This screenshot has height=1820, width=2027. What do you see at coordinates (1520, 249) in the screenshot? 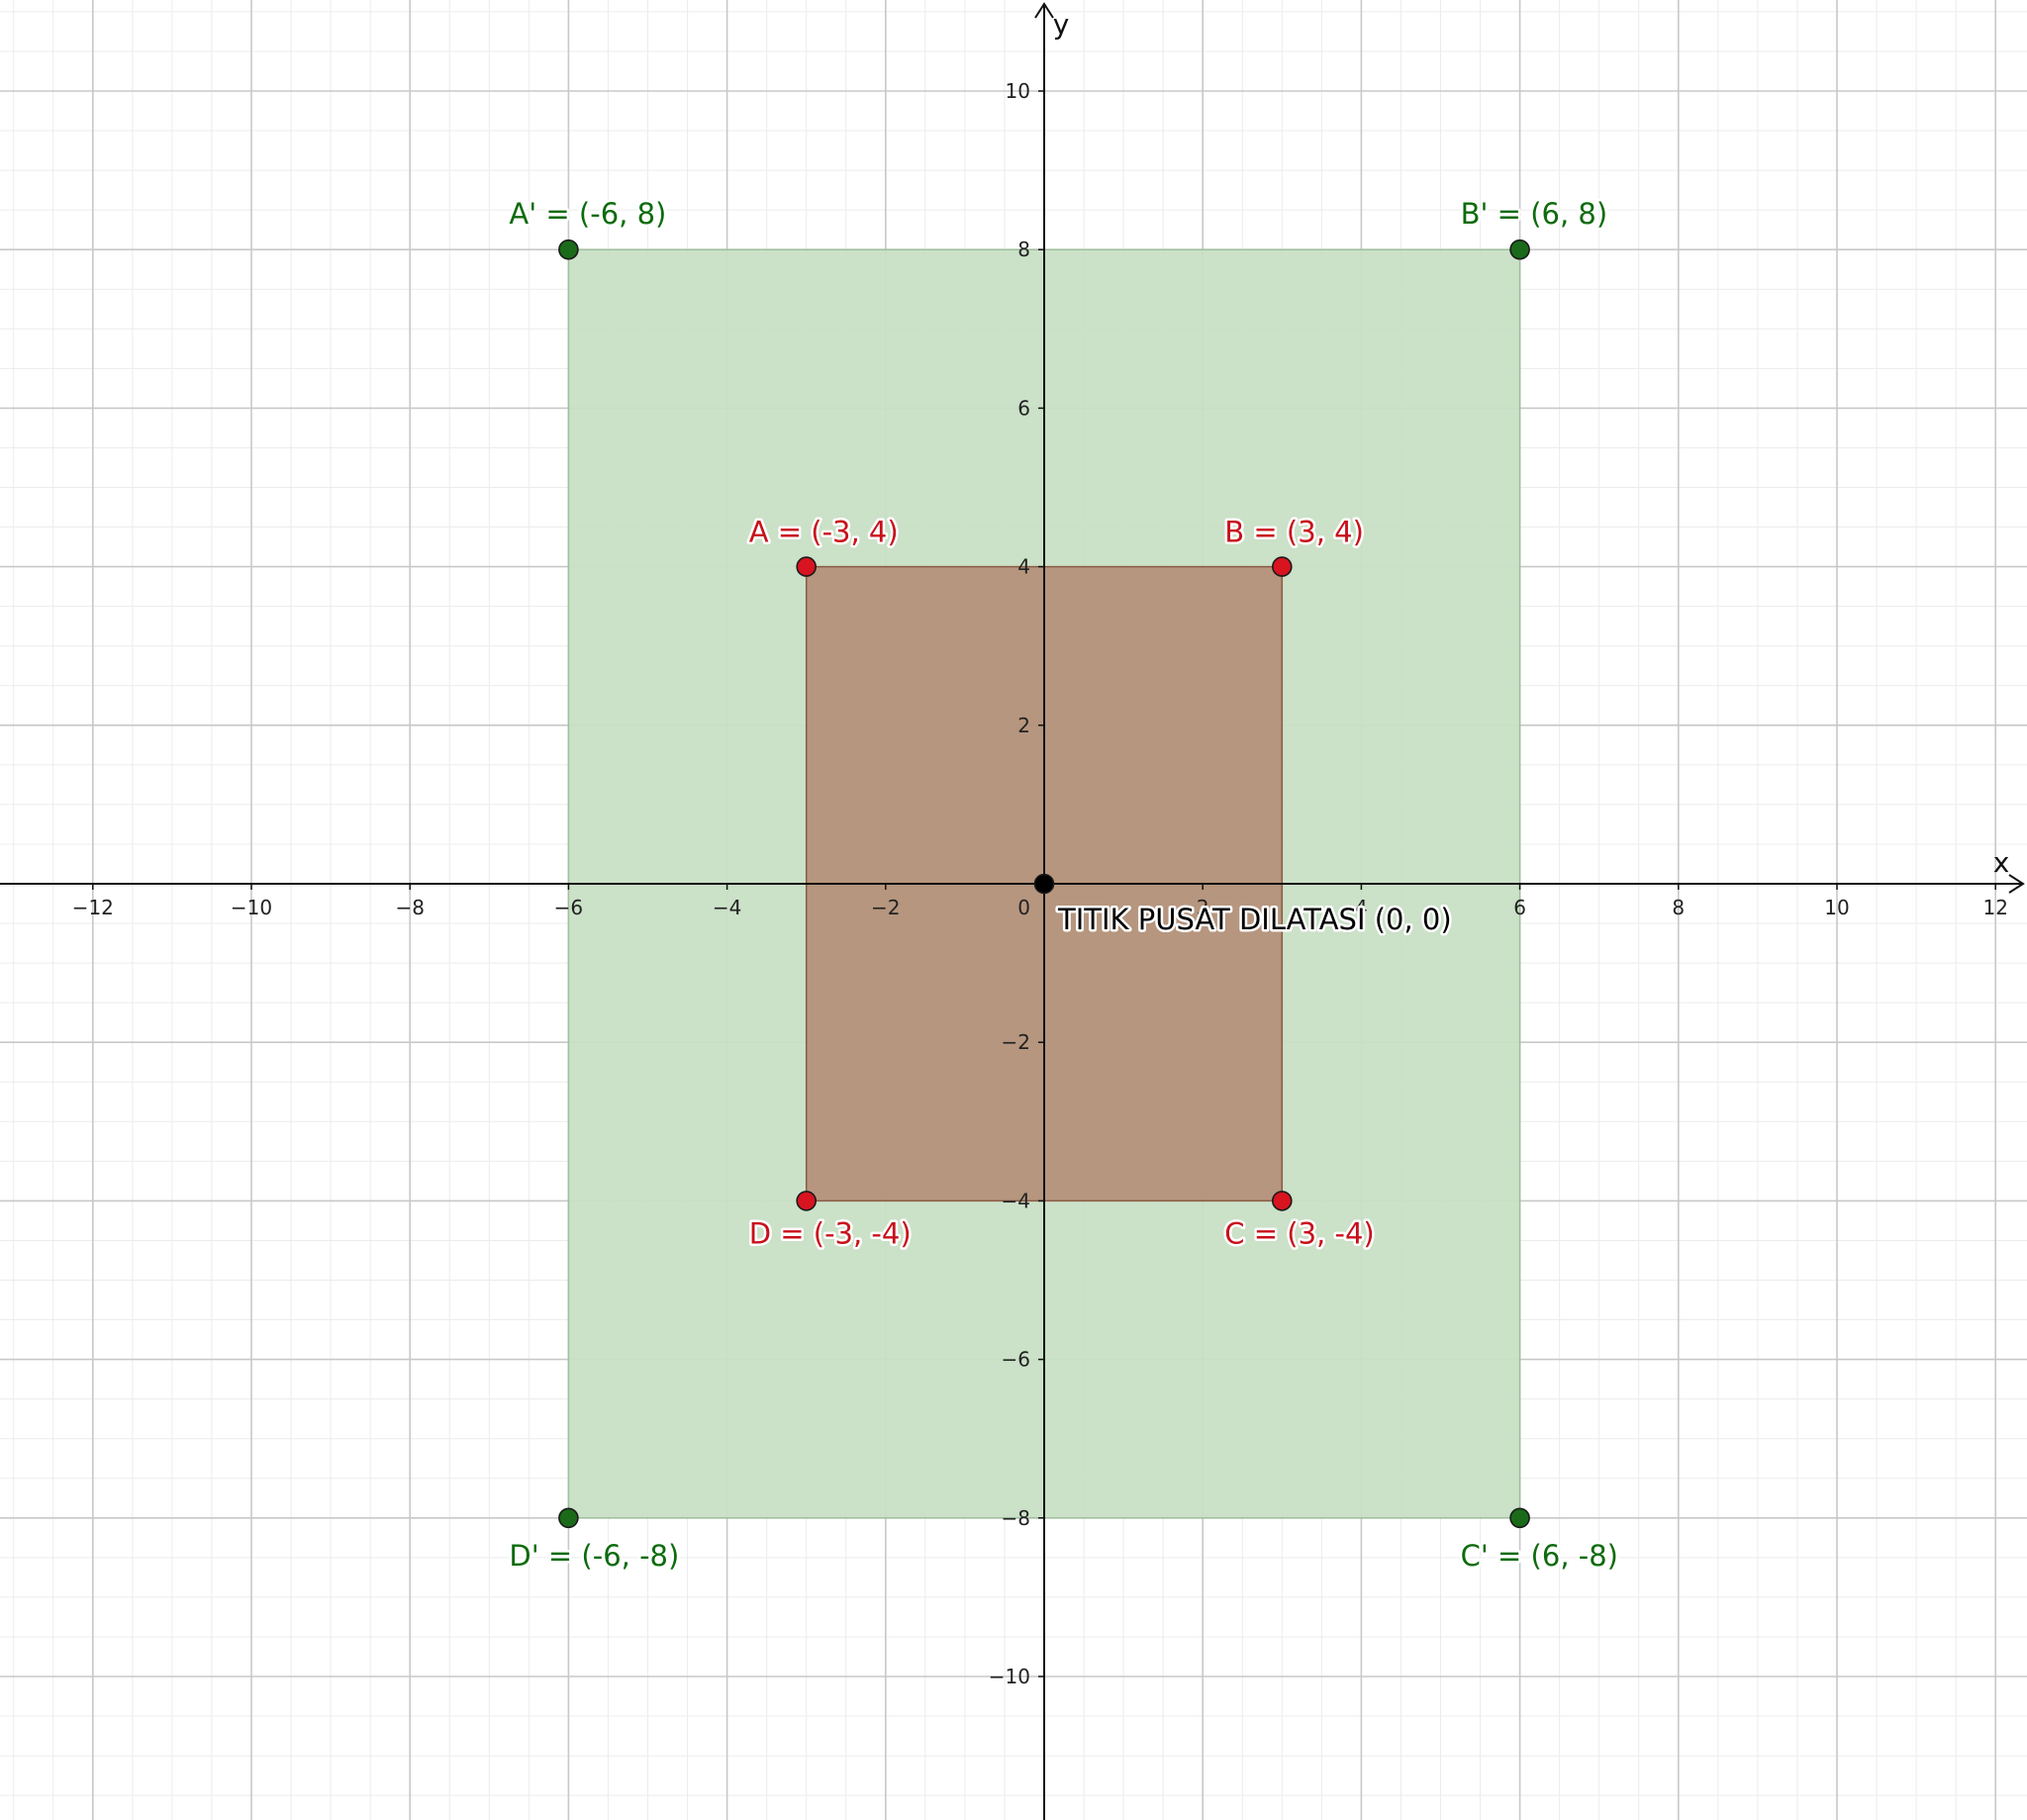
I see `point-b-prime` at bounding box center [1520, 249].